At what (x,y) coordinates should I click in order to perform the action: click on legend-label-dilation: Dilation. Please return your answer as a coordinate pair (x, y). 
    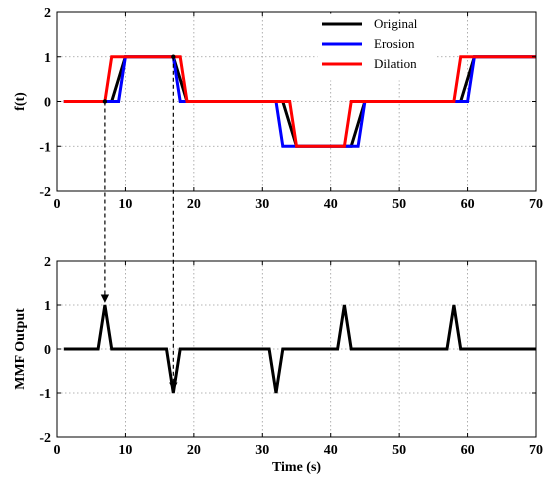
    Looking at the image, I should click on (395, 63).